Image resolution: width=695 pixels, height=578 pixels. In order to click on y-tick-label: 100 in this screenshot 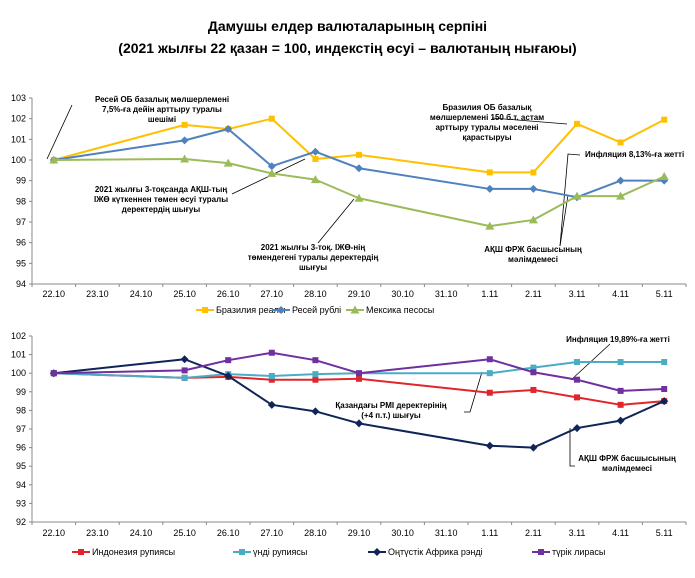, I will do `click(18, 160)`.